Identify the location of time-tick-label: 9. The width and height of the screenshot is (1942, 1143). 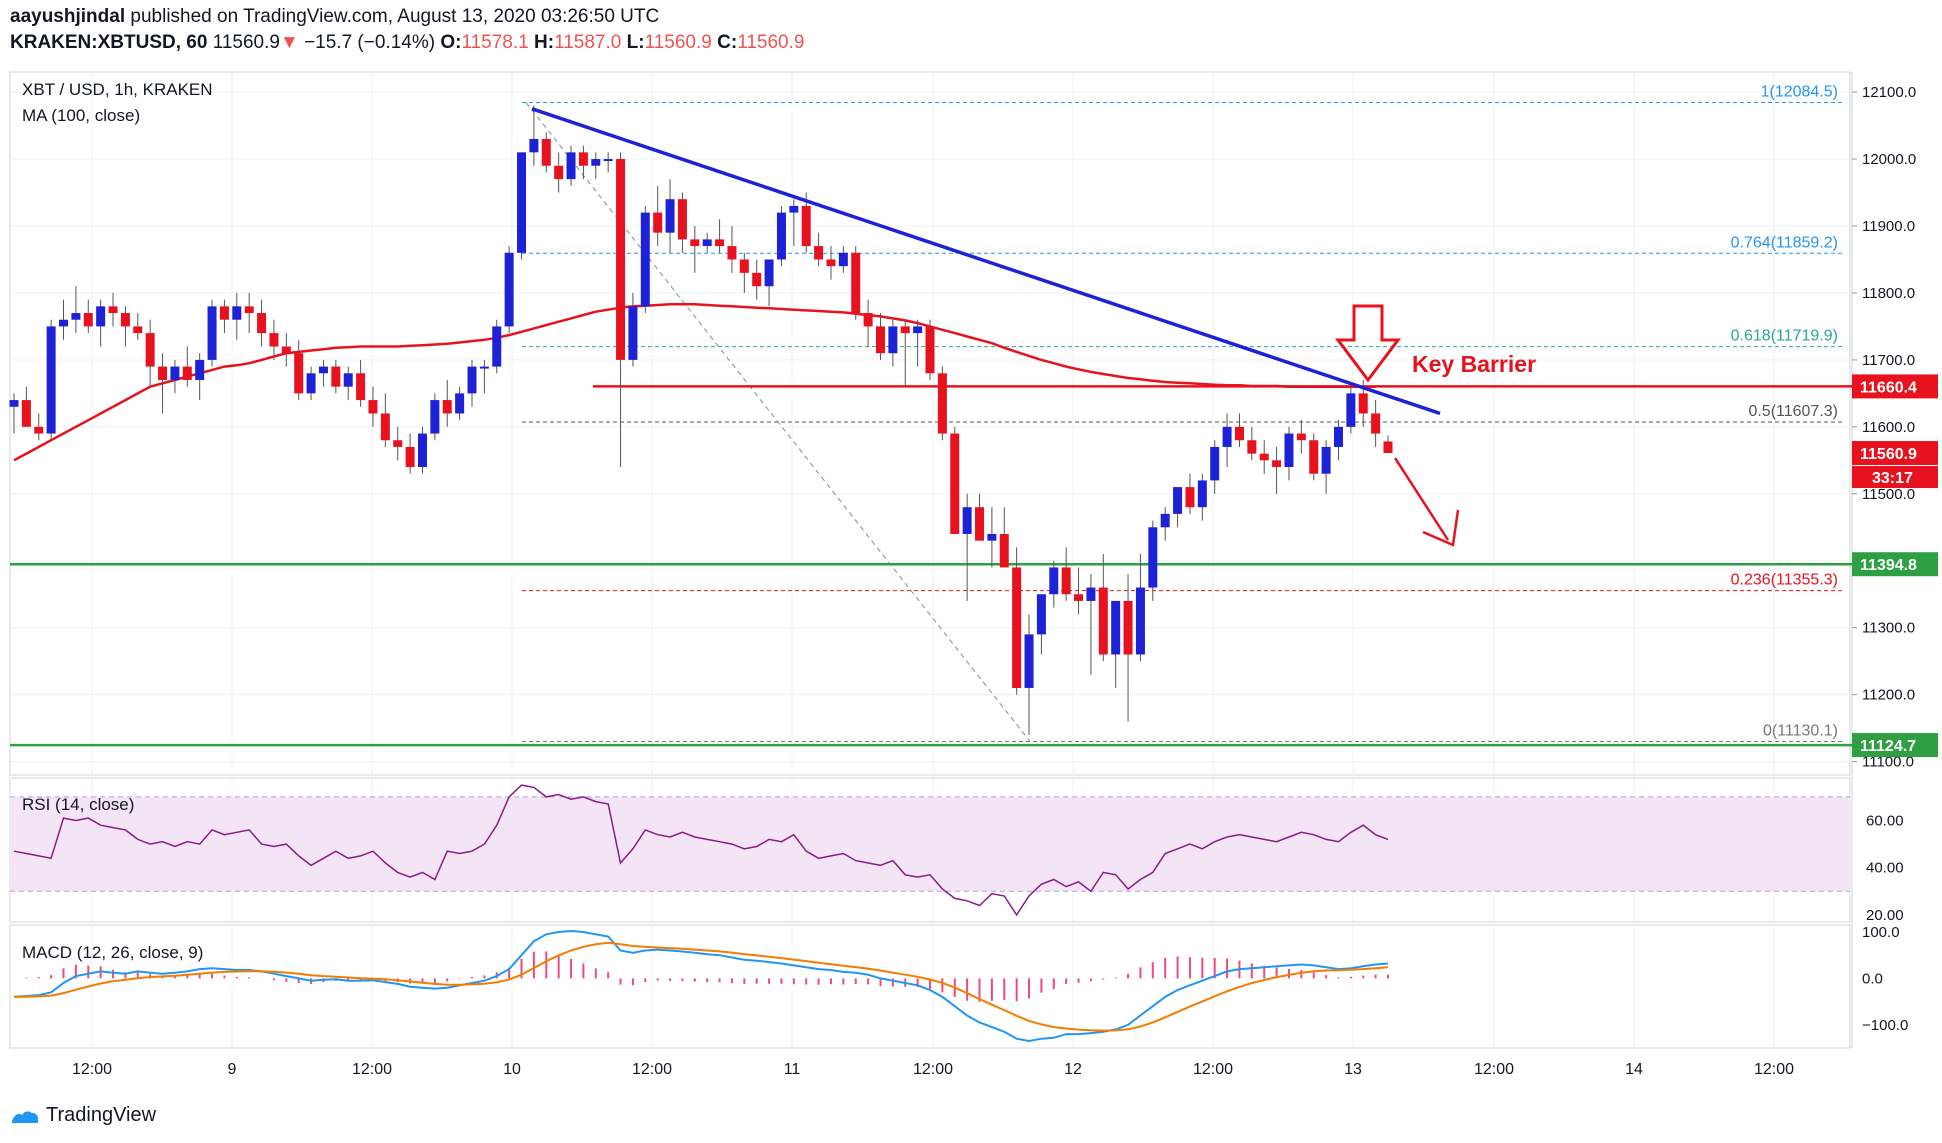
(232, 1069).